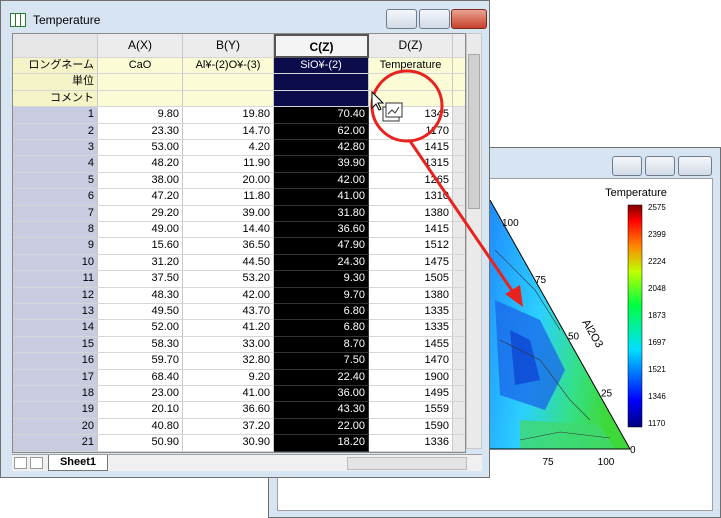  Describe the element at coordinates (55, 377) in the screenshot. I see `row-index: 17` at that location.